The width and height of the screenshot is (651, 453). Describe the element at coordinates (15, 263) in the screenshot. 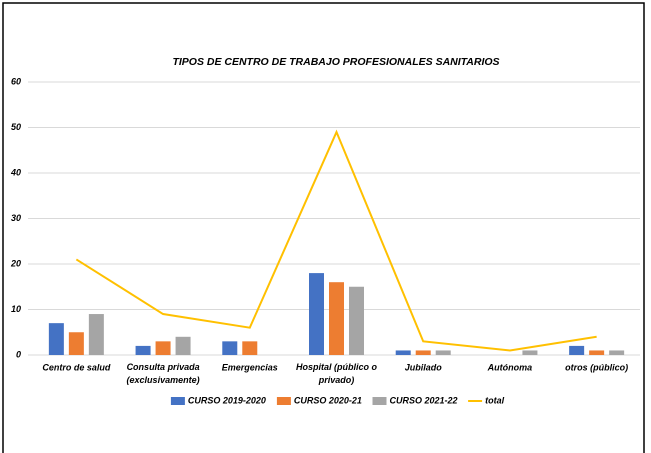

I see `y-tick-label: 20` at that location.